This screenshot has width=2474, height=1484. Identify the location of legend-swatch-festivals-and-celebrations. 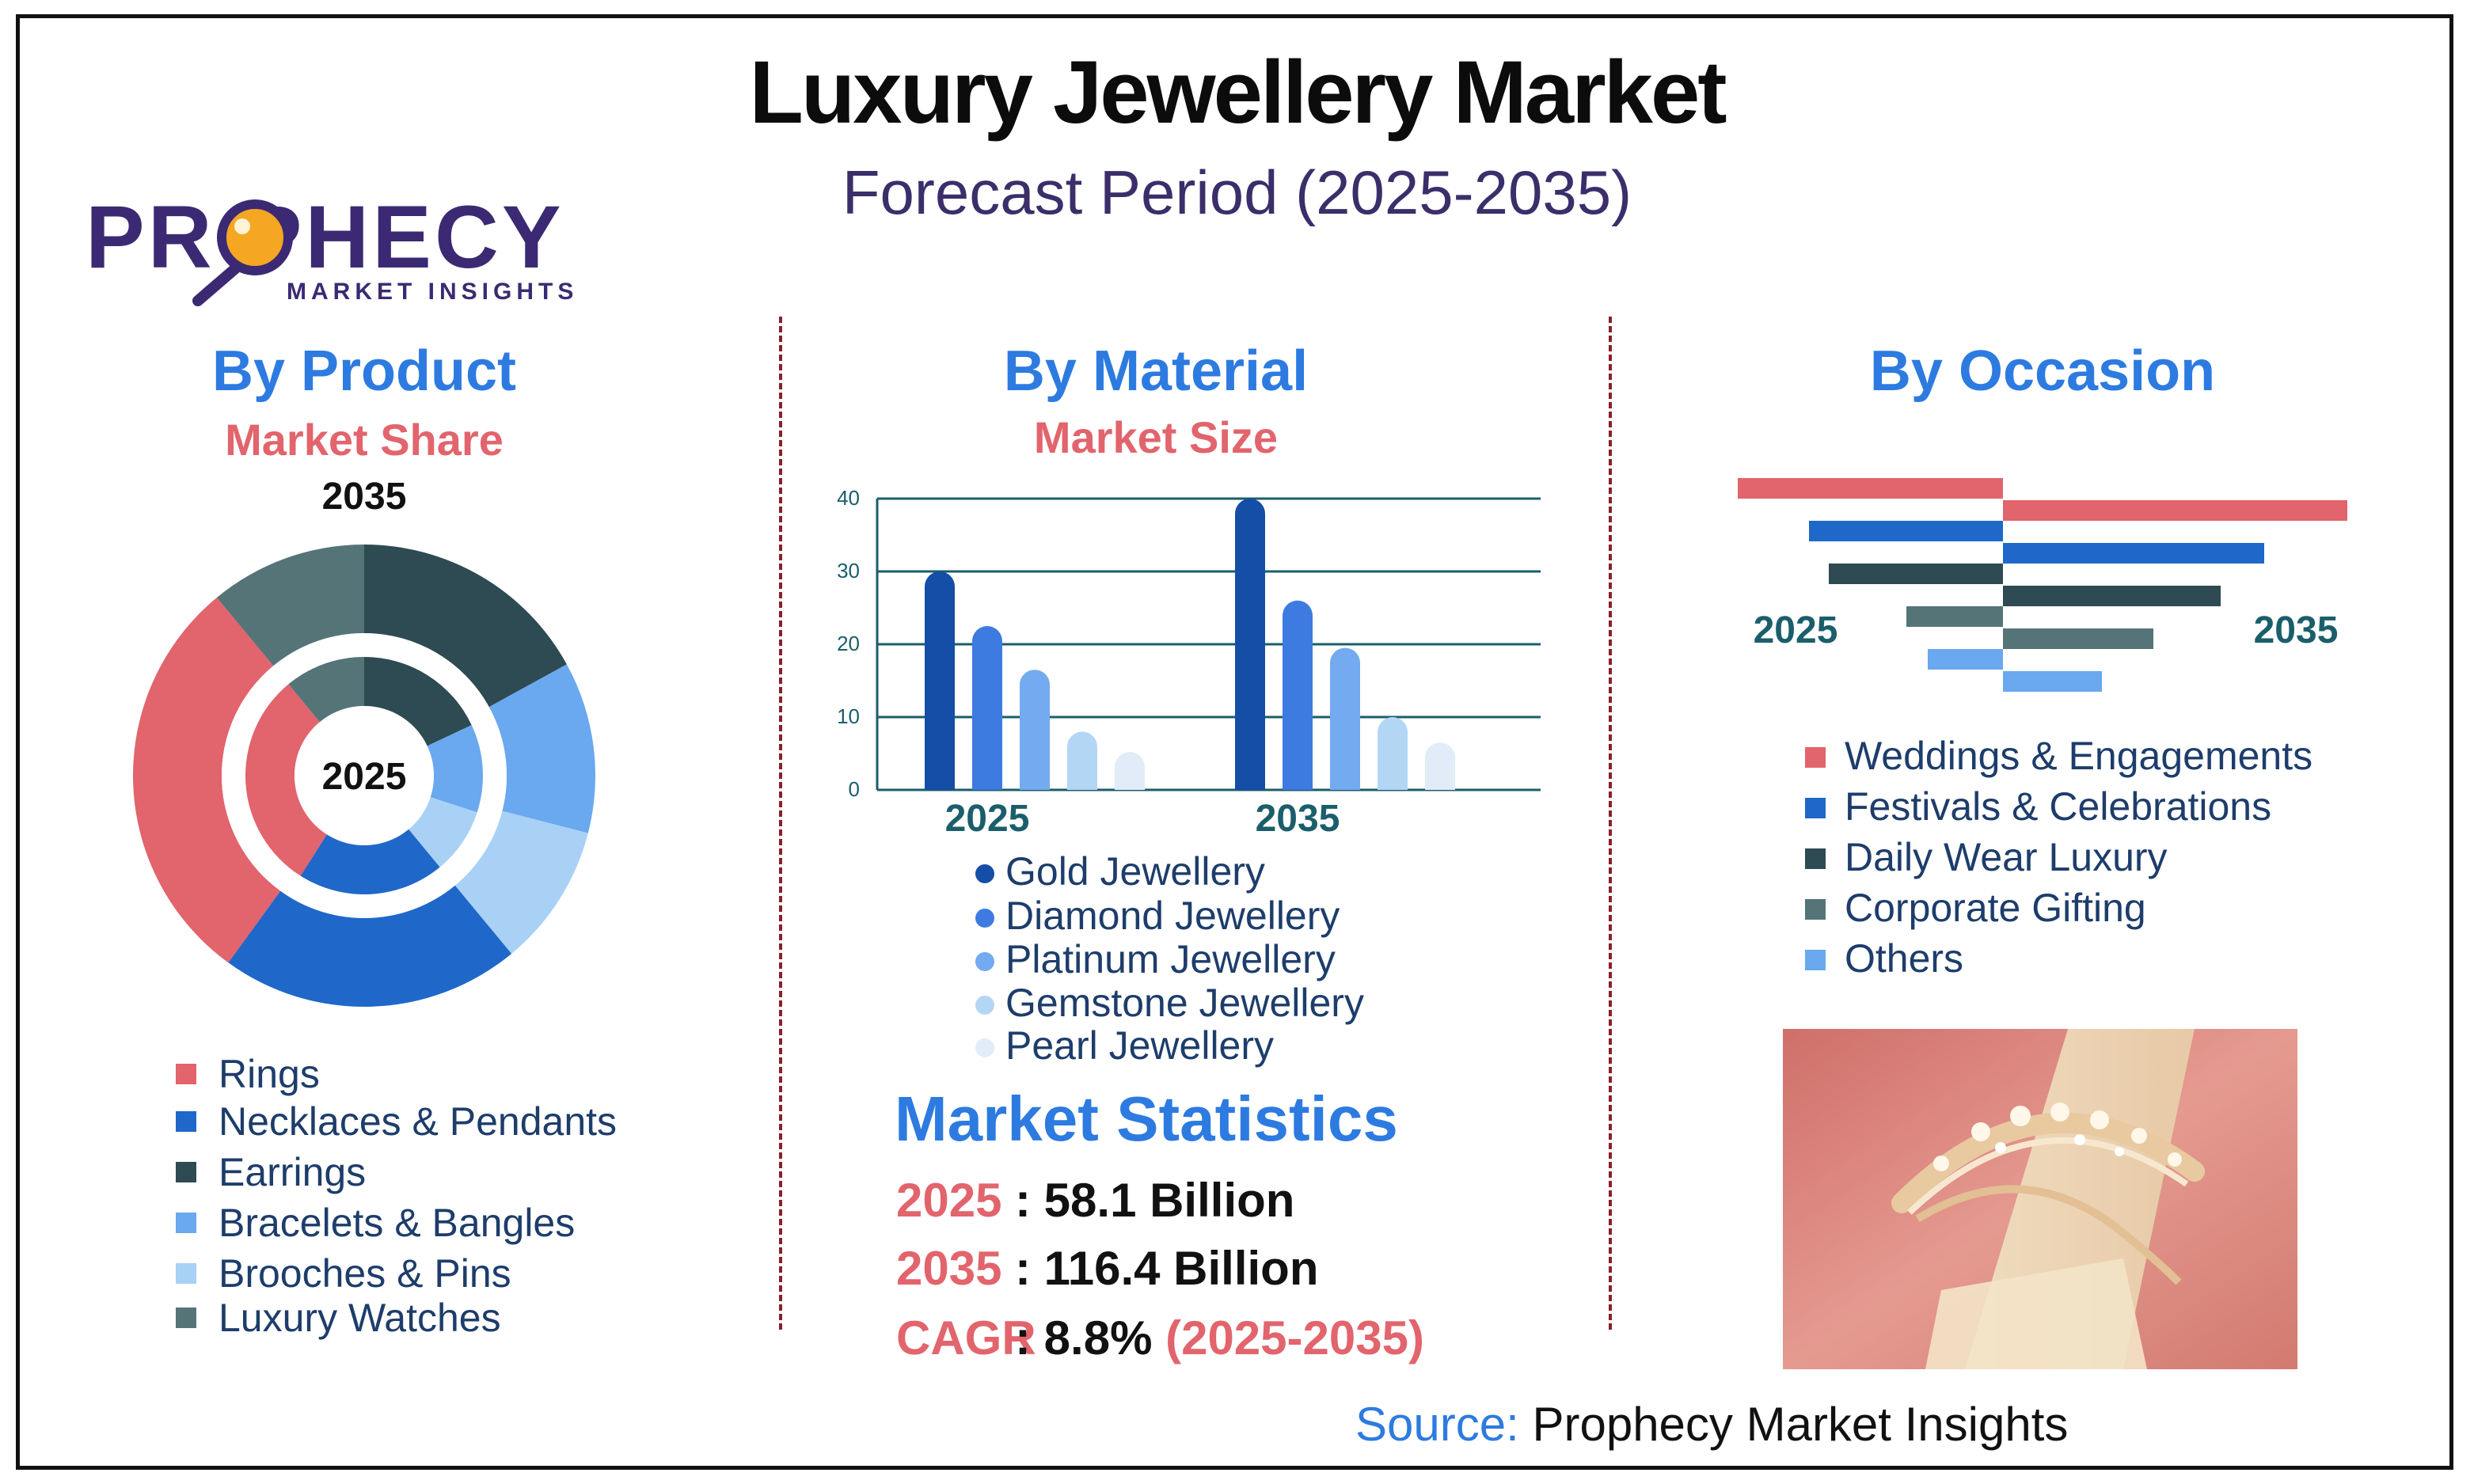
(1815, 808).